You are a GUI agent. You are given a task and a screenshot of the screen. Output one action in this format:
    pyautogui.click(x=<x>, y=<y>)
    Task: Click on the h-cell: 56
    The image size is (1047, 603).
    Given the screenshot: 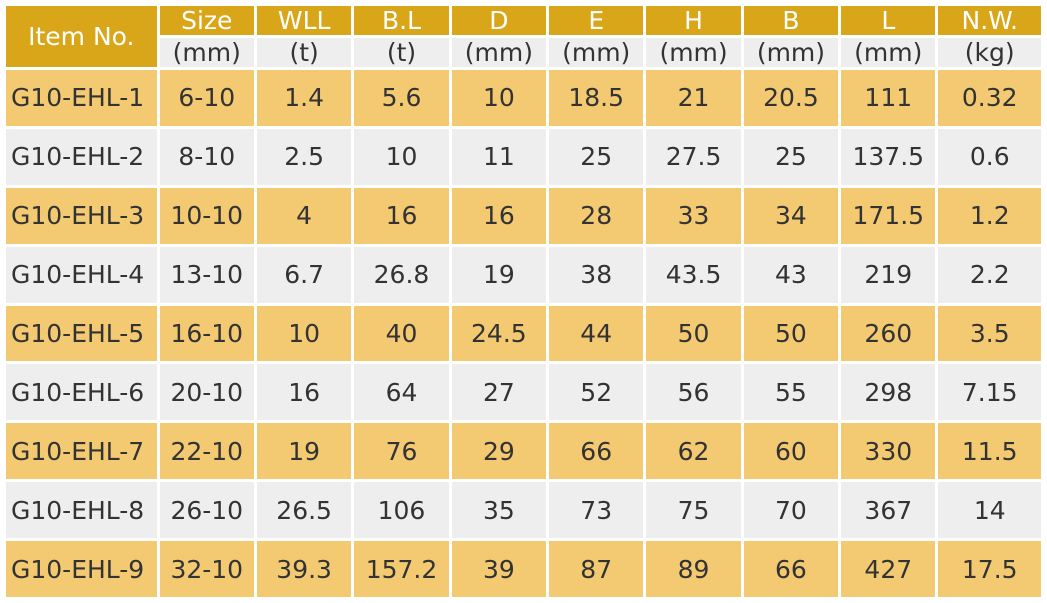 What is the action you would take?
    pyautogui.click(x=693, y=392)
    